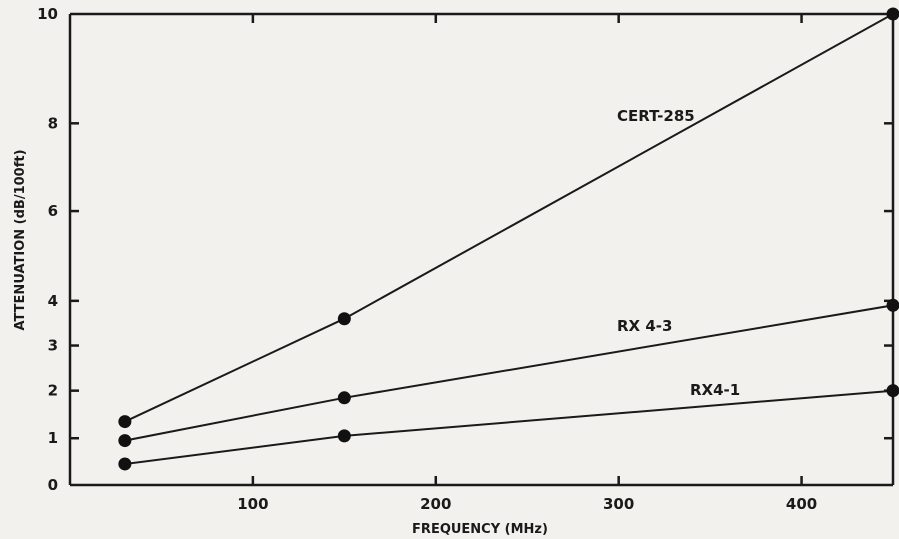  I want to click on y-tick-label: 0, so click(53, 485).